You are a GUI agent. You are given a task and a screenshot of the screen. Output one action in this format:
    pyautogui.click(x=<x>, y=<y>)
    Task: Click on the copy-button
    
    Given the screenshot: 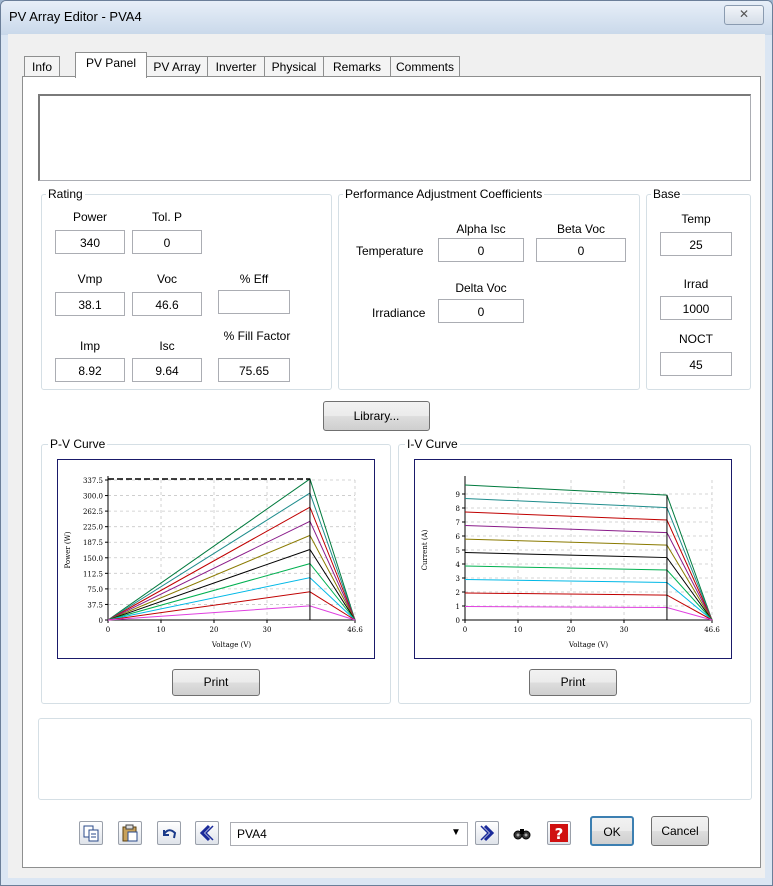 What is the action you would take?
    pyautogui.click(x=91, y=833)
    